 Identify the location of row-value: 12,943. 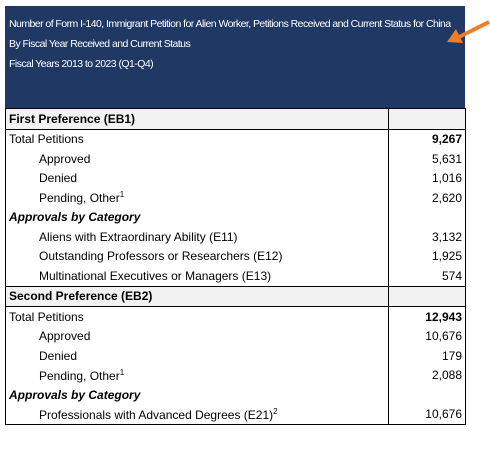
(427, 316).